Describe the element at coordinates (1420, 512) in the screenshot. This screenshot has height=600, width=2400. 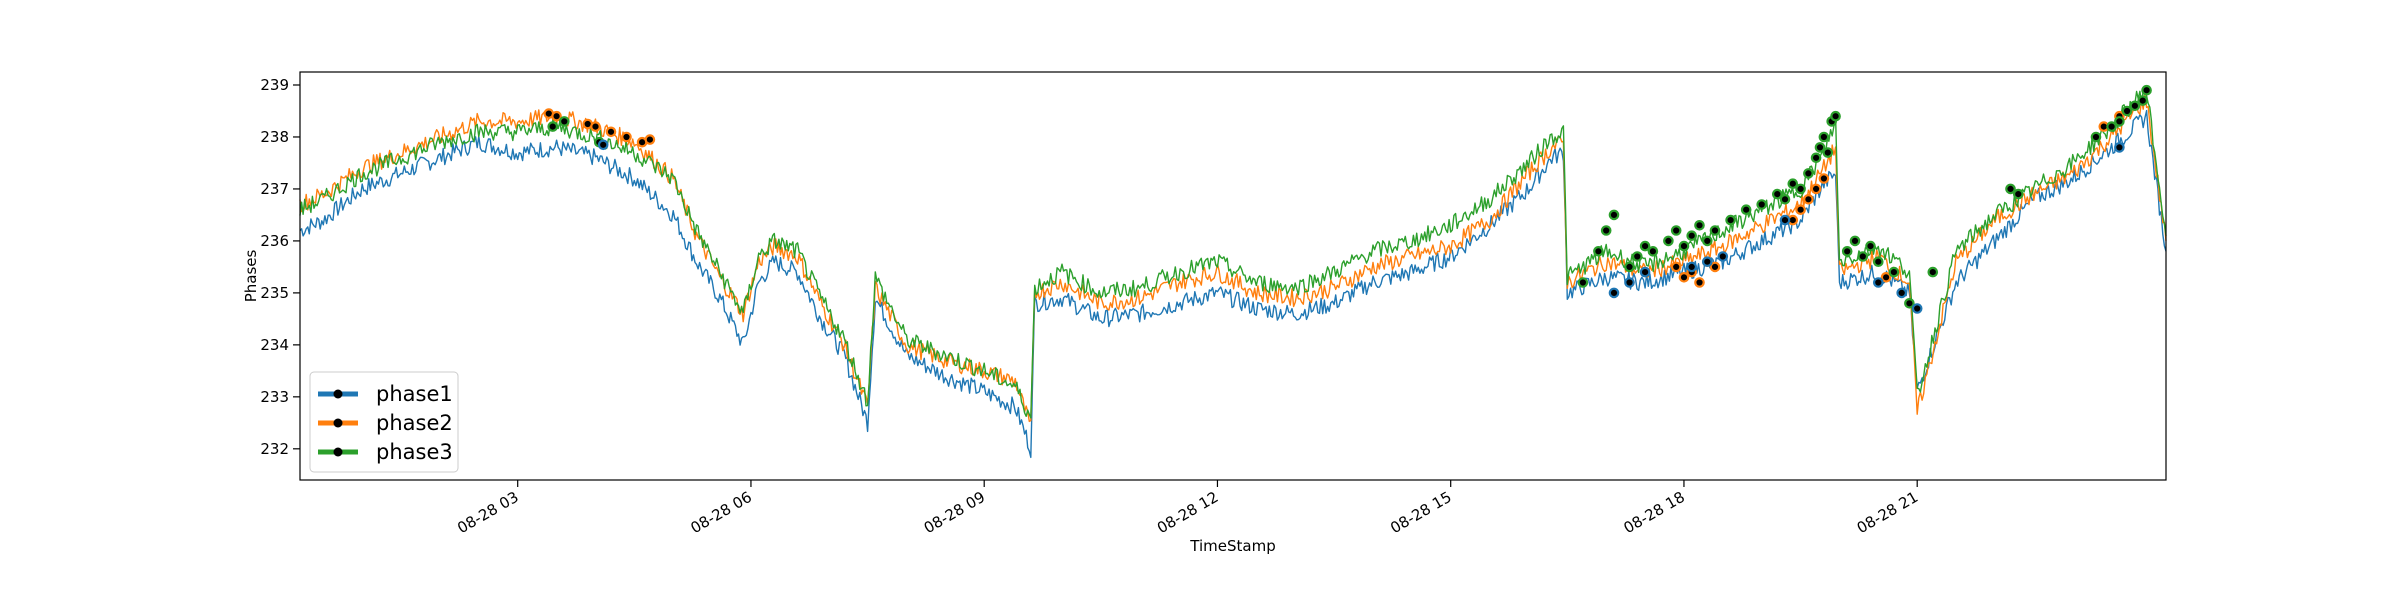
I see `x-tick-label: 08-28 15` at that location.